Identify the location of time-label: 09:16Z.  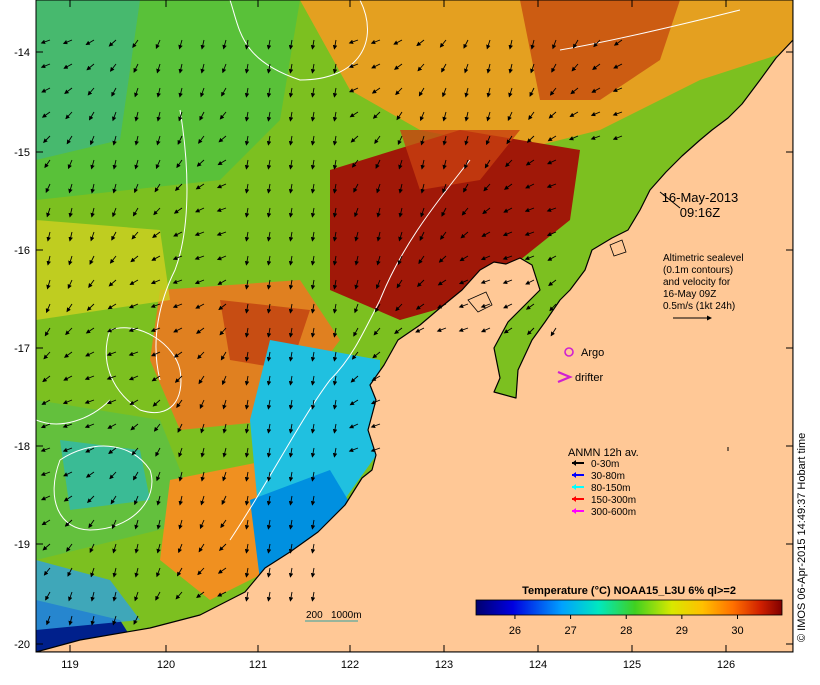
(700, 212).